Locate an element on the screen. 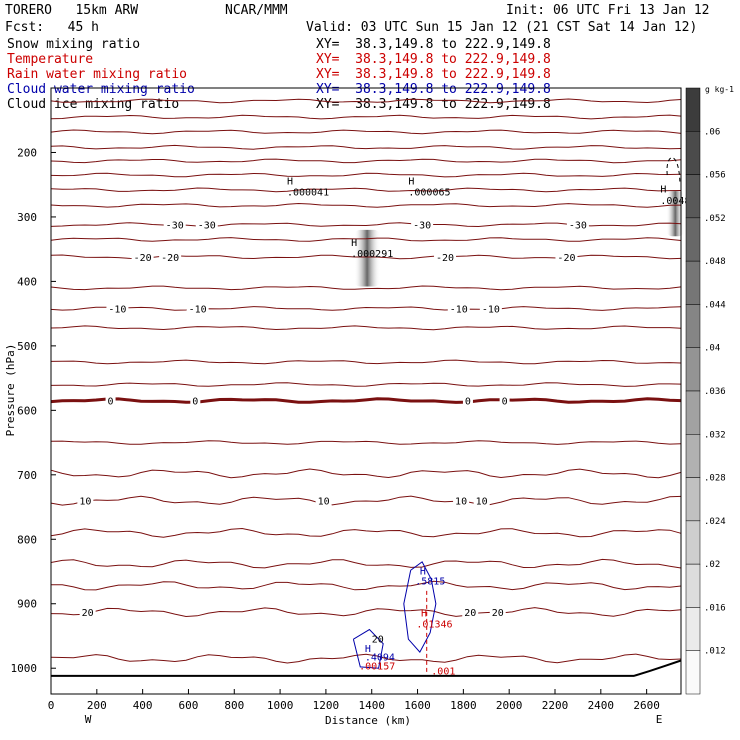 This screenshot has height=740, width=740. x-tick-label: 1600 is located at coordinates (417, 705).